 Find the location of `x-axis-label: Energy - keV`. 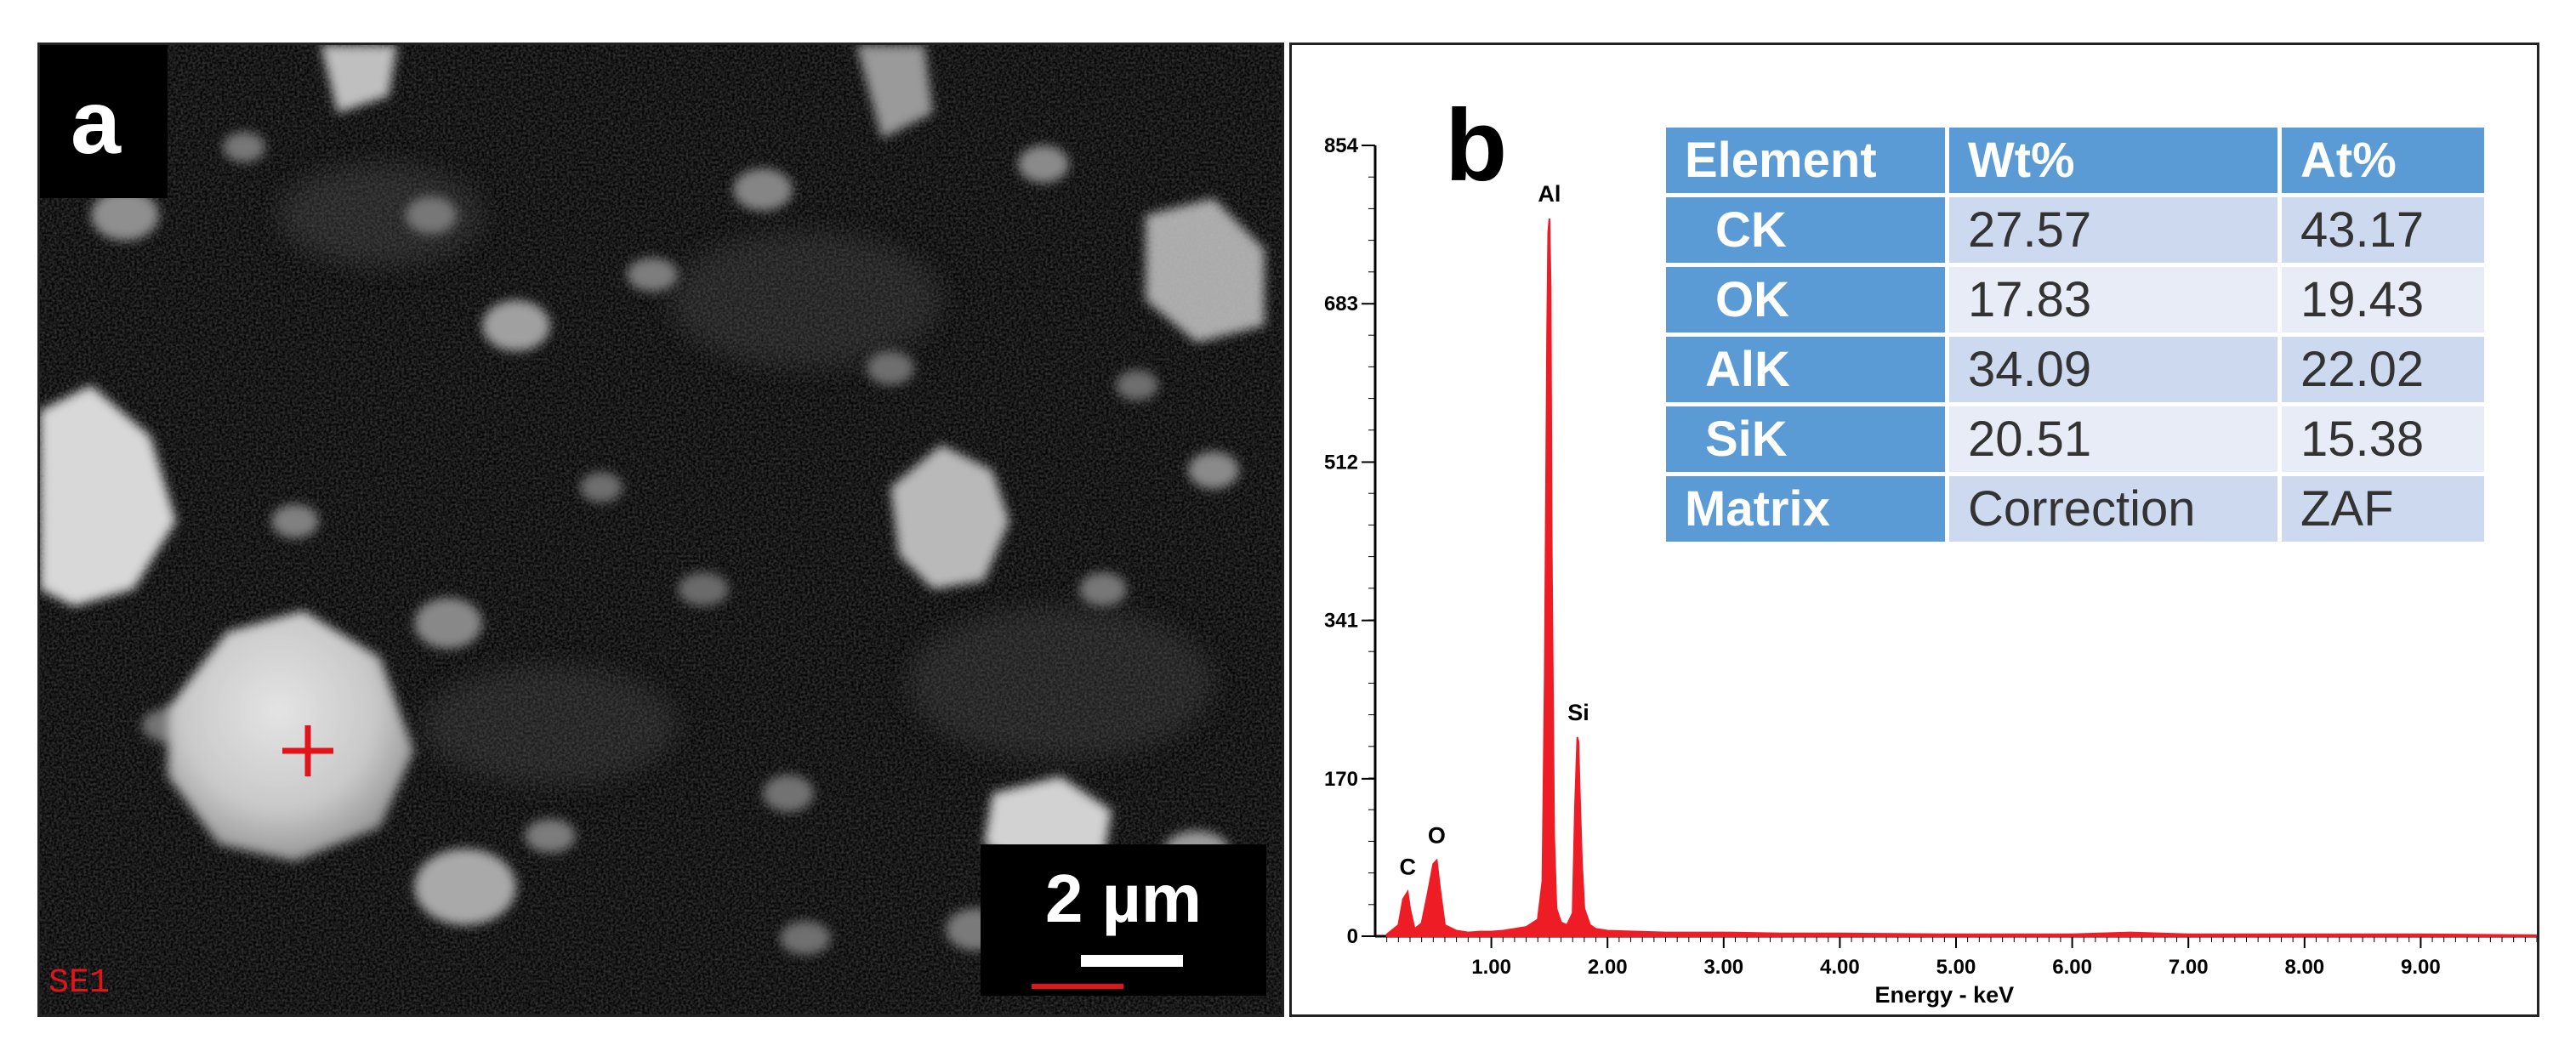

x-axis-label: Energy - keV is located at coordinates (1945, 995).